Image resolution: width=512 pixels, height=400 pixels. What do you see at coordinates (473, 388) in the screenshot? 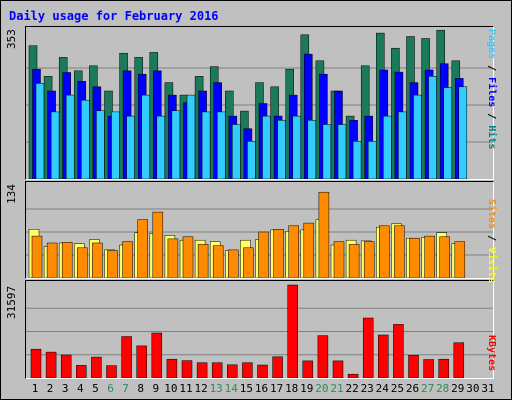
I see `x-tick-label: 30` at bounding box center [473, 388].